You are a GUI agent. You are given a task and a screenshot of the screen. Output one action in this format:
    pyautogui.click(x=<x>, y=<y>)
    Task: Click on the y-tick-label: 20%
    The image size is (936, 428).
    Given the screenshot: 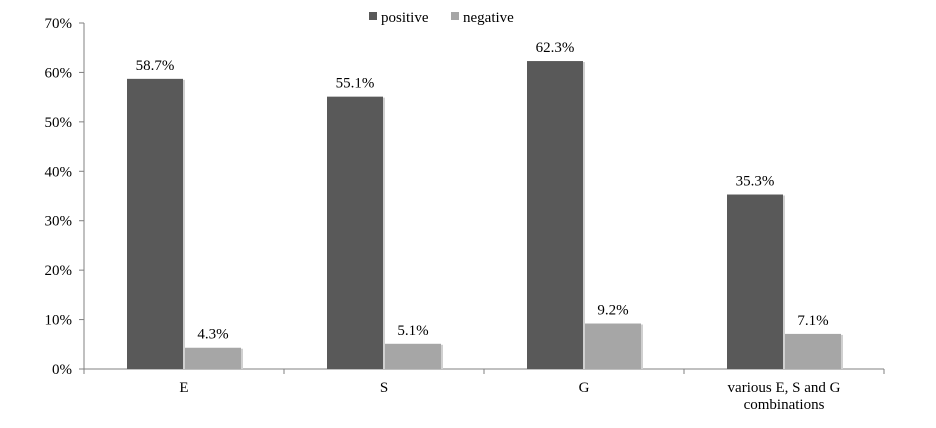 What is the action you would take?
    pyautogui.click(x=59, y=271)
    